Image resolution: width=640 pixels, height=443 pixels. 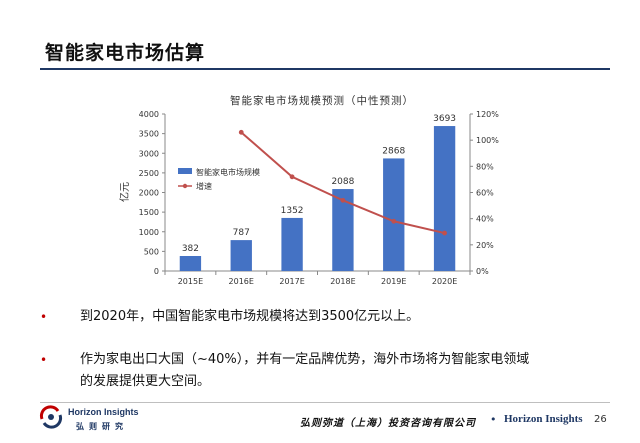 I want to click on bar-value-label: 2088, so click(x=342, y=182).